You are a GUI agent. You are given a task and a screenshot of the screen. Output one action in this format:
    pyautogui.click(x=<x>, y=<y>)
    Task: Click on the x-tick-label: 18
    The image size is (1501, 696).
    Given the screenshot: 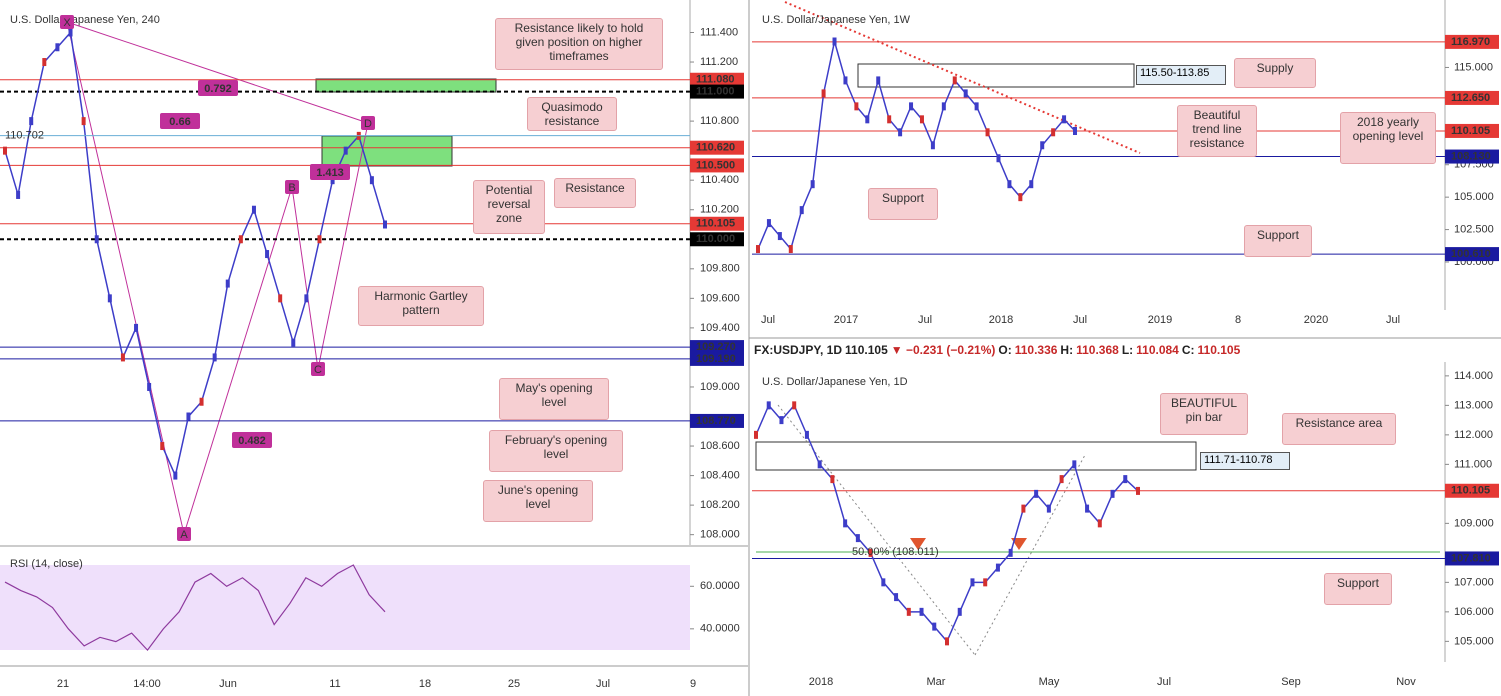 What is the action you would take?
    pyautogui.click(x=425, y=684)
    